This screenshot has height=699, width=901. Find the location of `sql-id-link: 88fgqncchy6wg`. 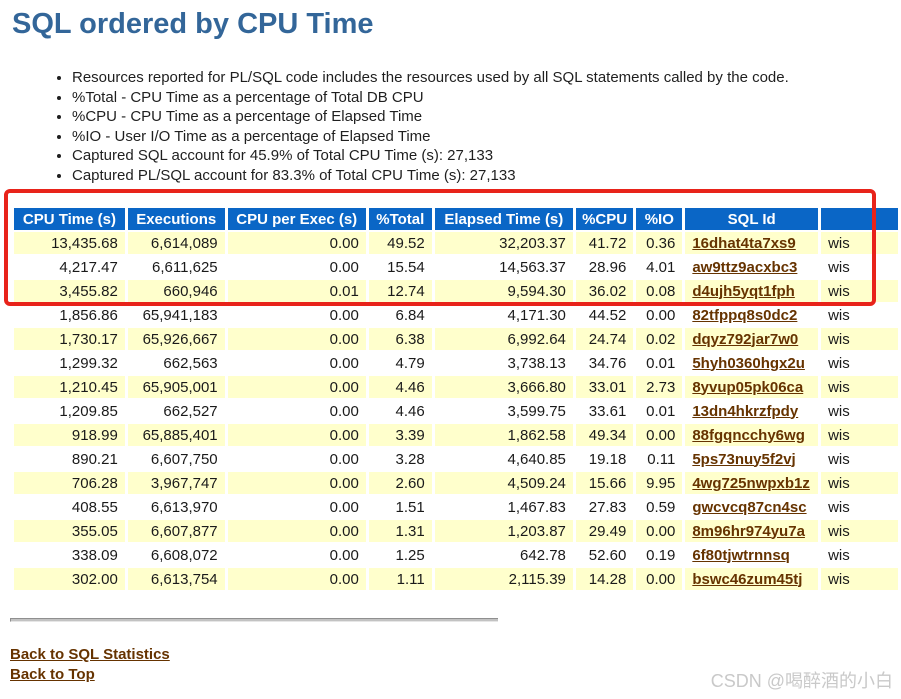

sql-id-link: 88fgqncchy6wg is located at coordinates (748, 435).